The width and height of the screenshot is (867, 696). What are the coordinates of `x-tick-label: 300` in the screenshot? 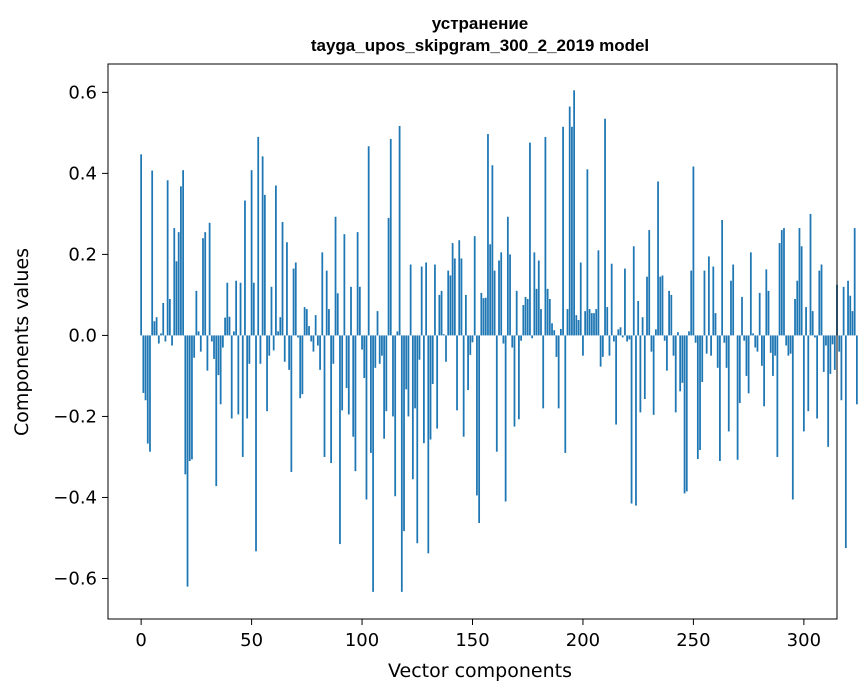 It's located at (804, 640).